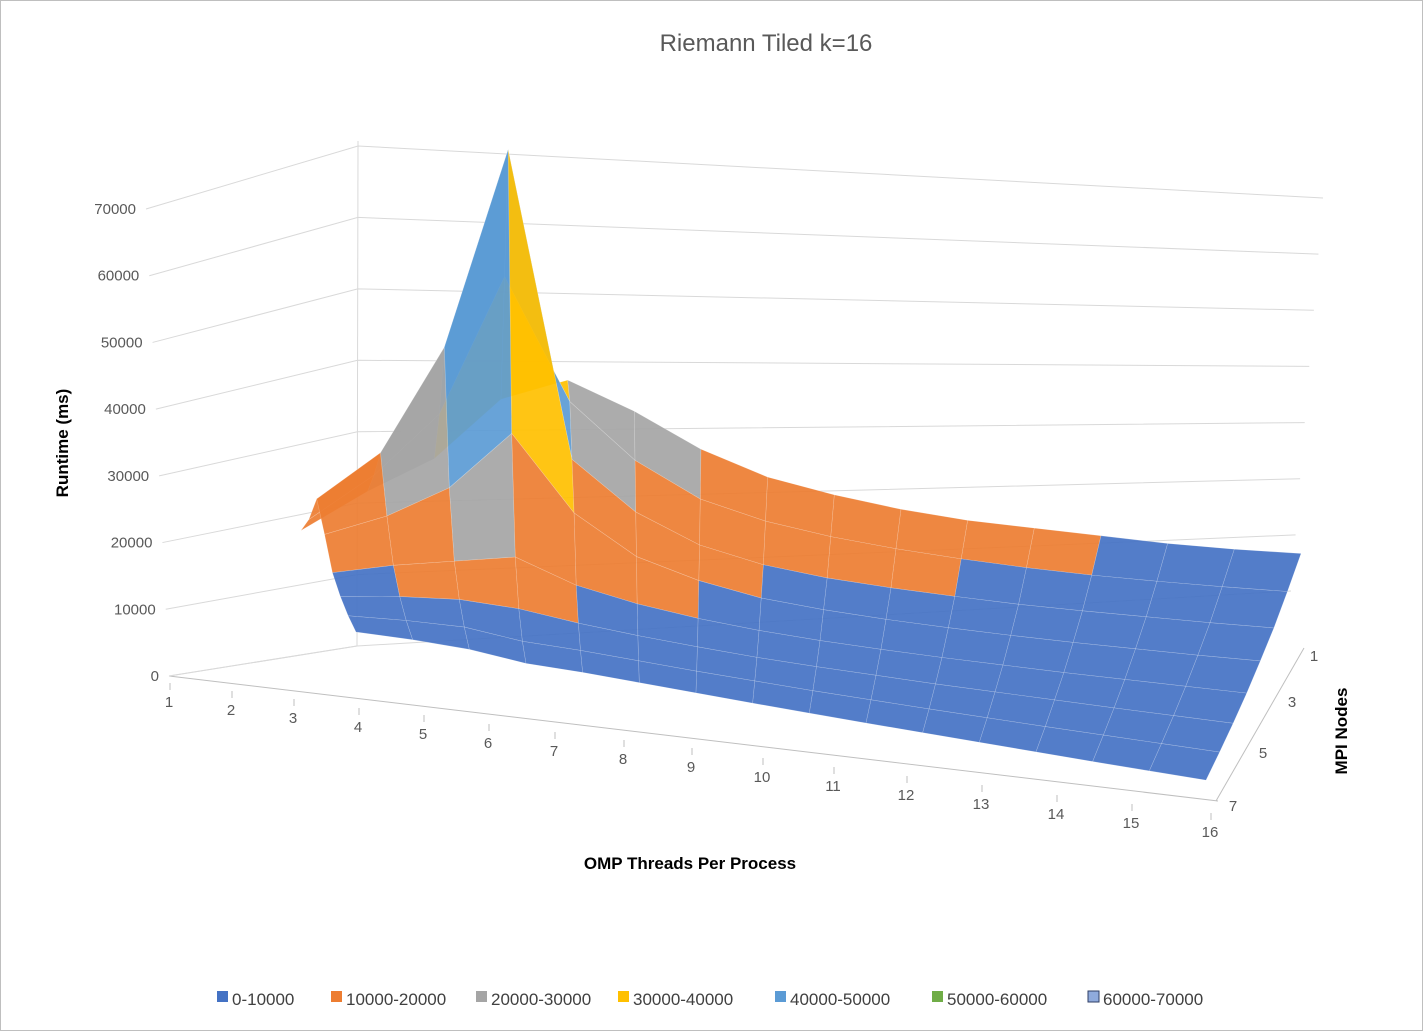  I want to click on legend-item: 10000-20000, so click(388, 999).